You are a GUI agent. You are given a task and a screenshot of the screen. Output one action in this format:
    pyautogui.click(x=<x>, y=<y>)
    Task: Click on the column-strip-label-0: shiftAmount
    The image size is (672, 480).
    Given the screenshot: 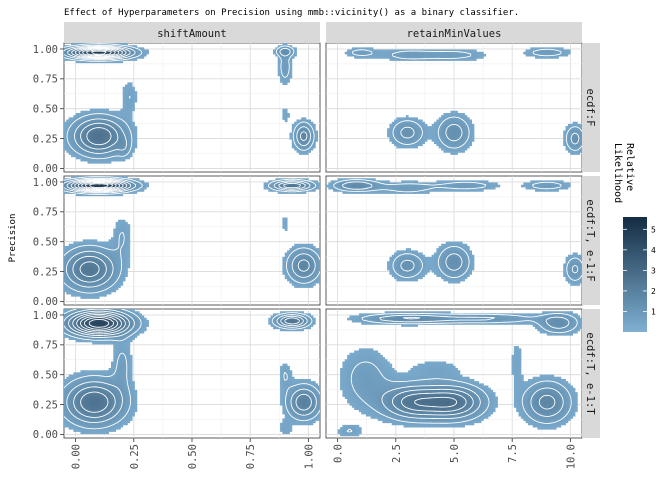 What is the action you would take?
    pyautogui.click(x=192, y=34)
    